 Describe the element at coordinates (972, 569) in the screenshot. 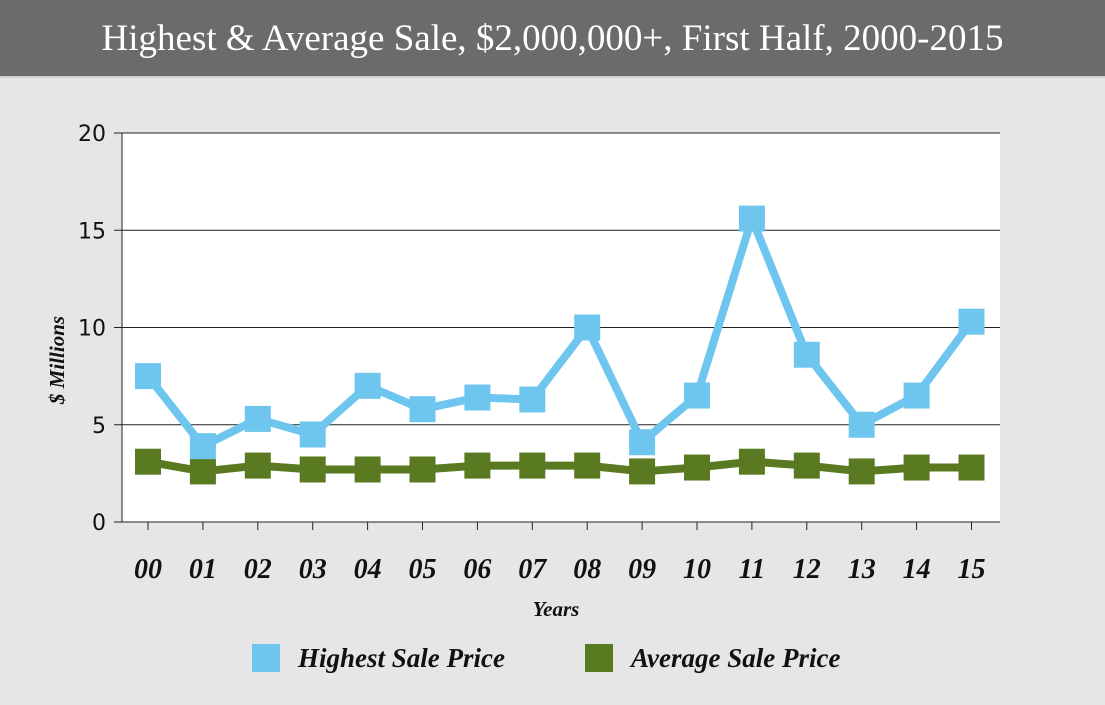

I see `x-tick-label: 15` at that location.